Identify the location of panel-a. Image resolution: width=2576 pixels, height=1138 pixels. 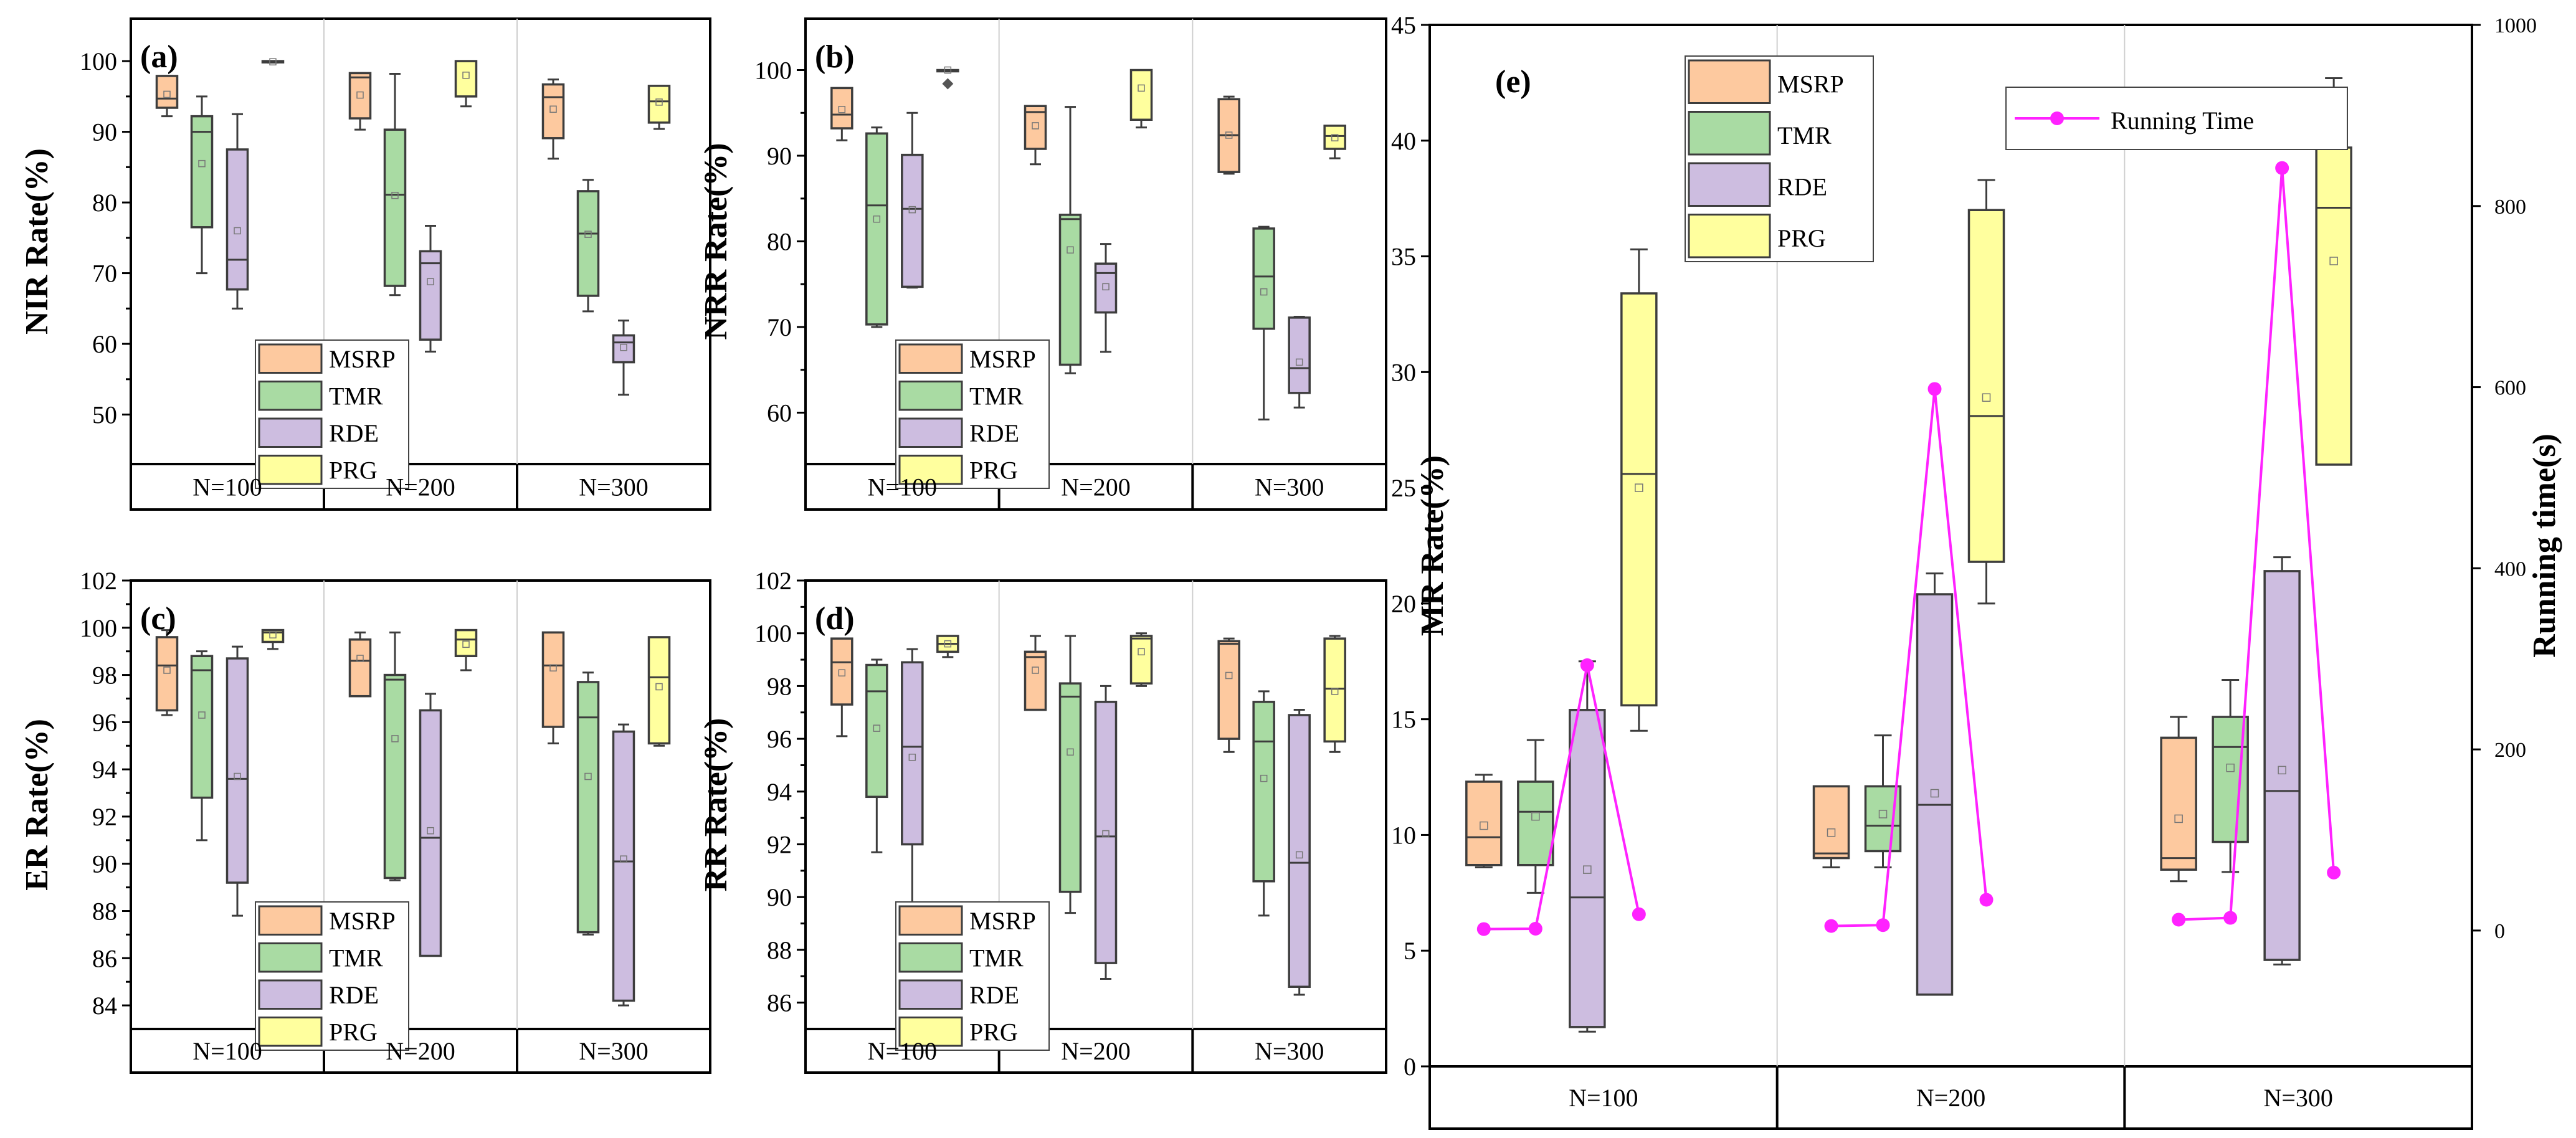
(416, 264).